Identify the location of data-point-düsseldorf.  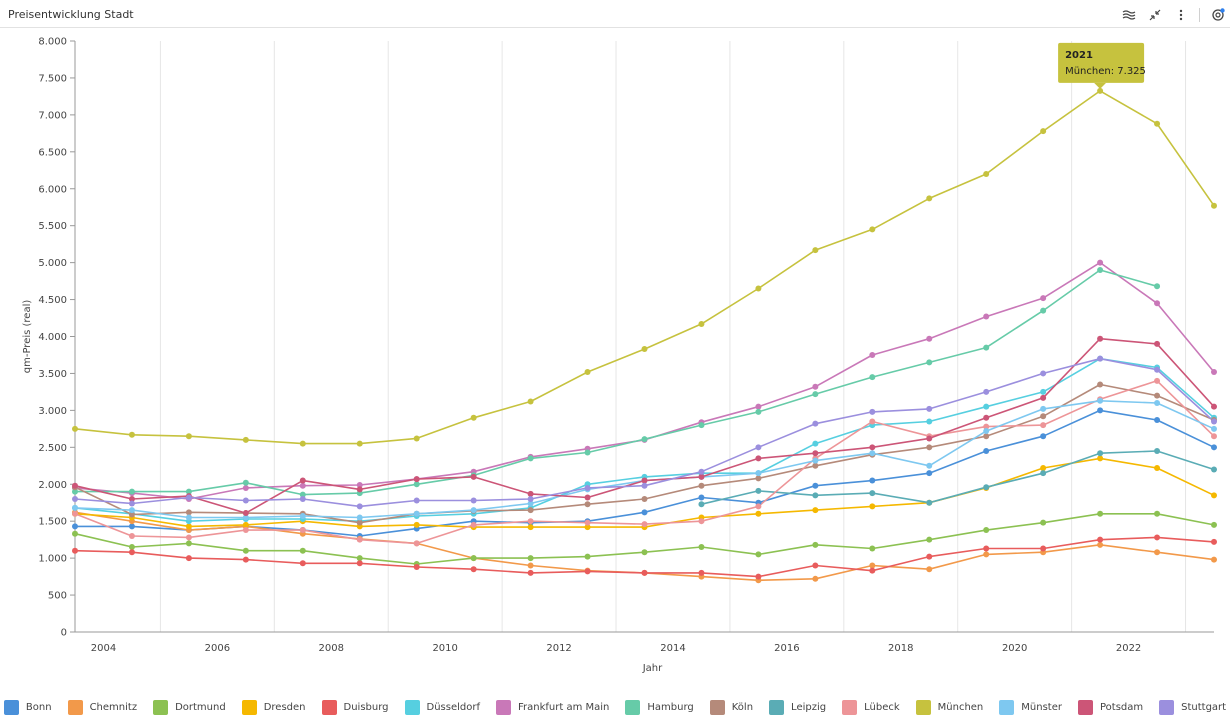
(815, 443).